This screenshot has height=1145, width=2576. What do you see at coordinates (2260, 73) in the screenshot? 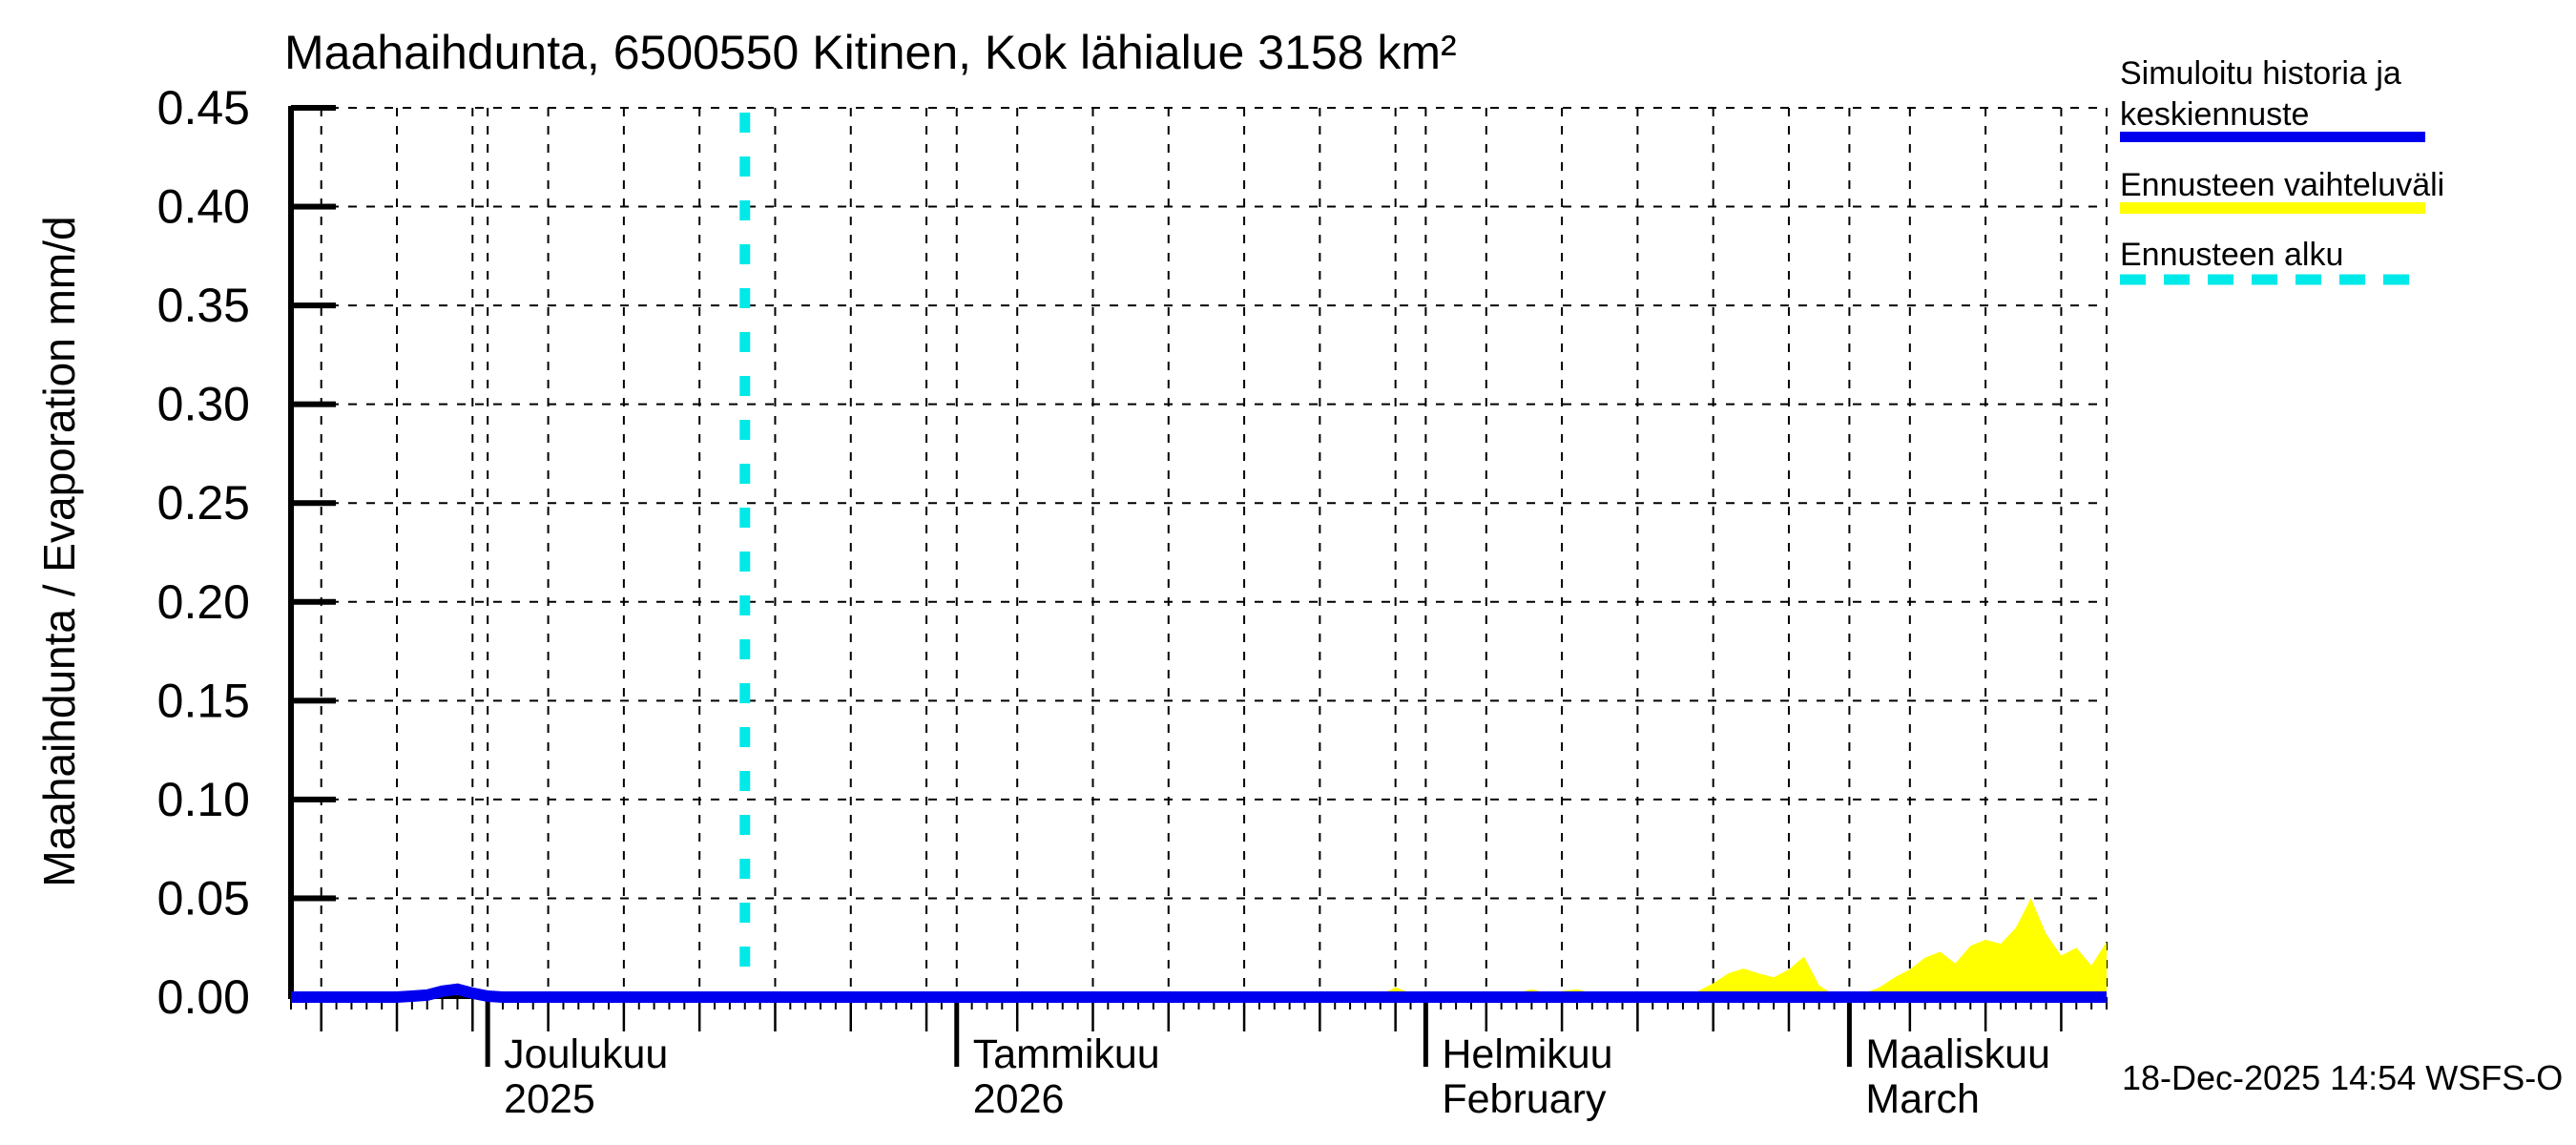
I see `legend-label-history-line1: Simuloitu historia ja` at bounding box center [2260, 73].